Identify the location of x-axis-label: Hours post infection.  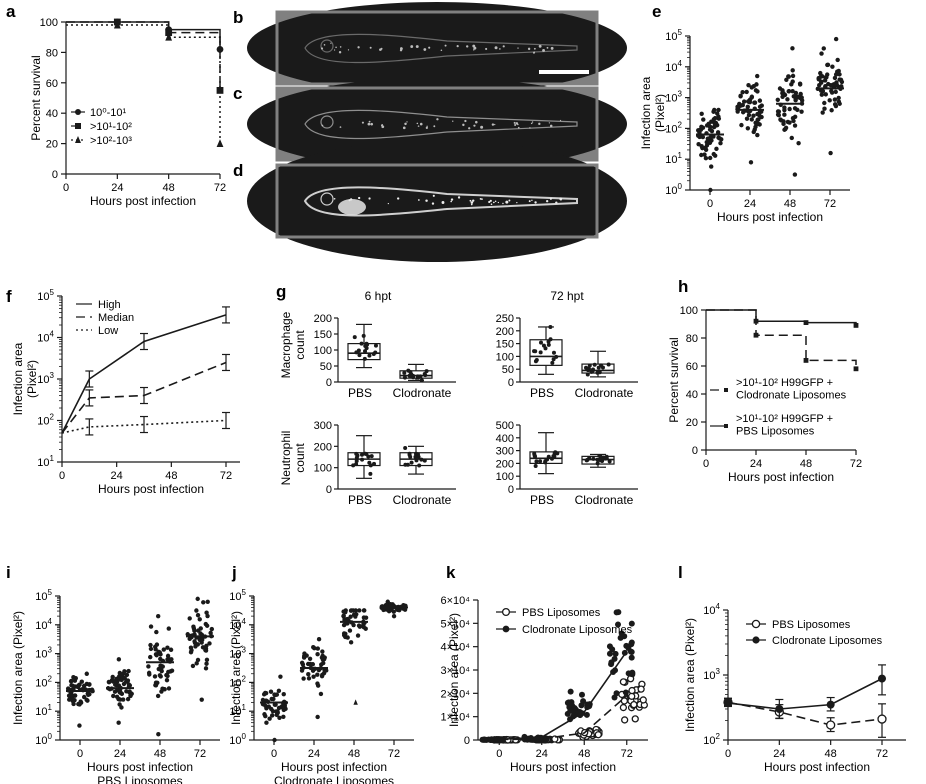
(143, 201).